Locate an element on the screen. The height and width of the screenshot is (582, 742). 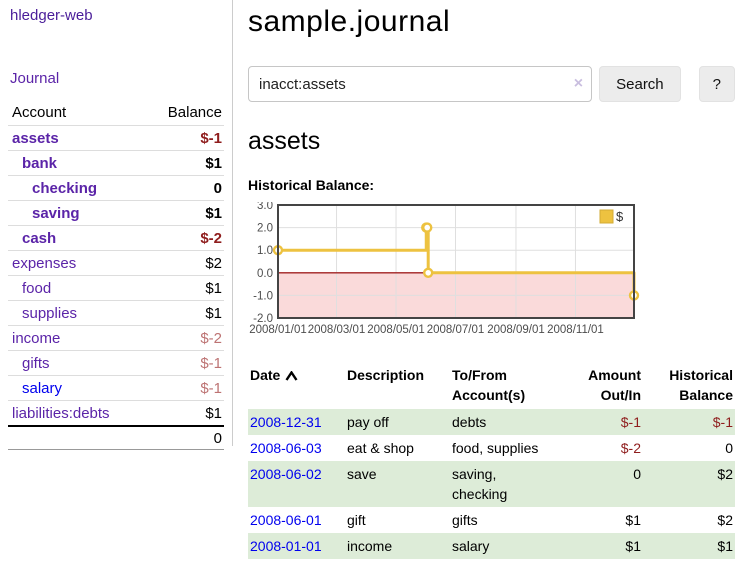
column-header-historical: Historical Balance is located at coordinates (701, 385).